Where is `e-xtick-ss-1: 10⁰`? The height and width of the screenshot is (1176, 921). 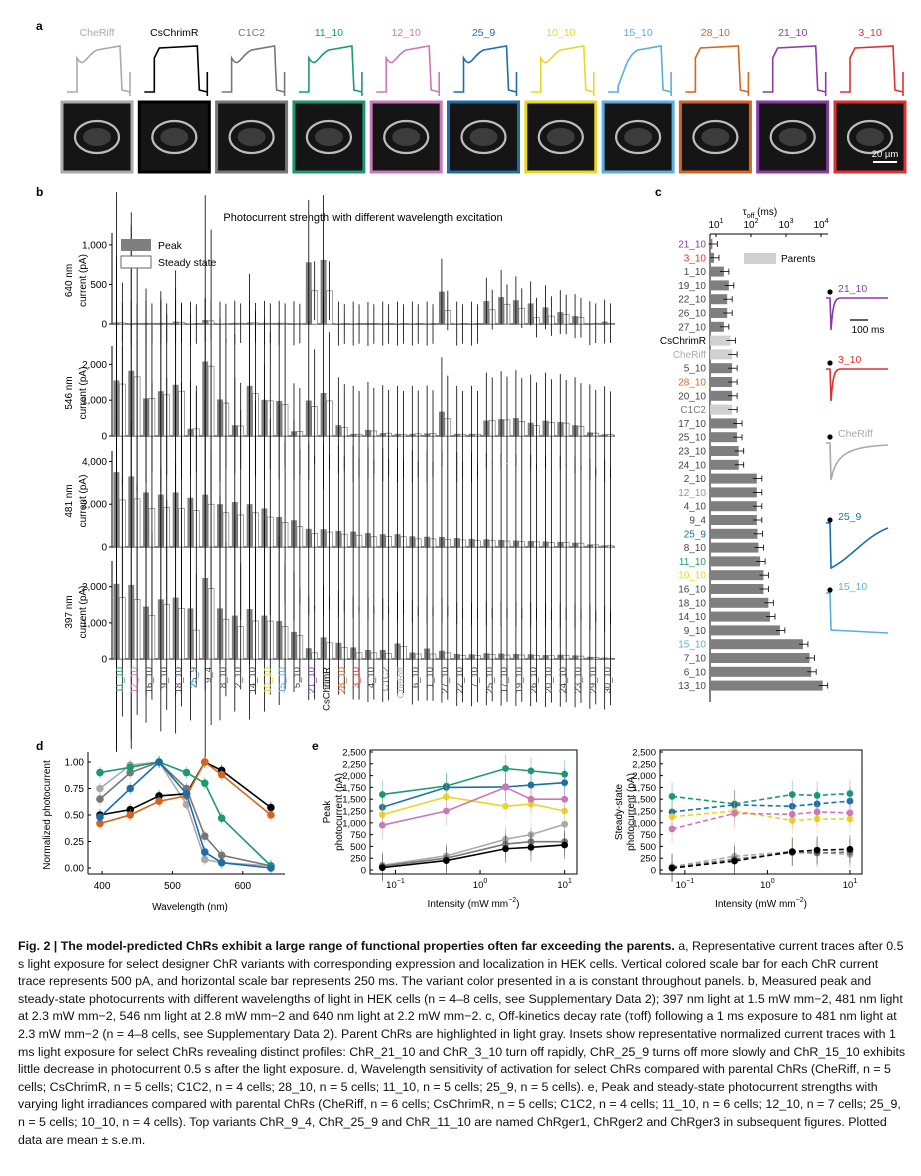 e-xtick-ss-1: 10⁰ is located at coordinates (767, 884).